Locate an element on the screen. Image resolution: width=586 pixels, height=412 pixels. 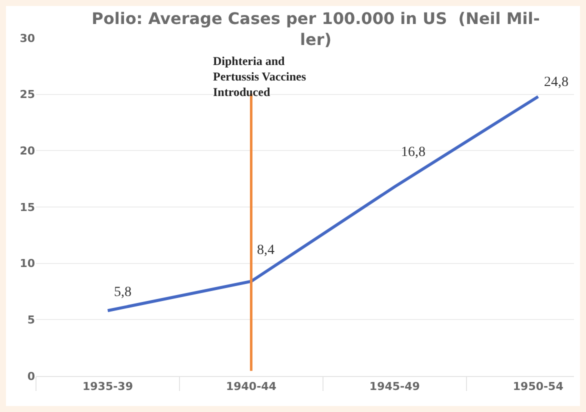
y-tick-label: 20 is located at coordinates (28, 151).